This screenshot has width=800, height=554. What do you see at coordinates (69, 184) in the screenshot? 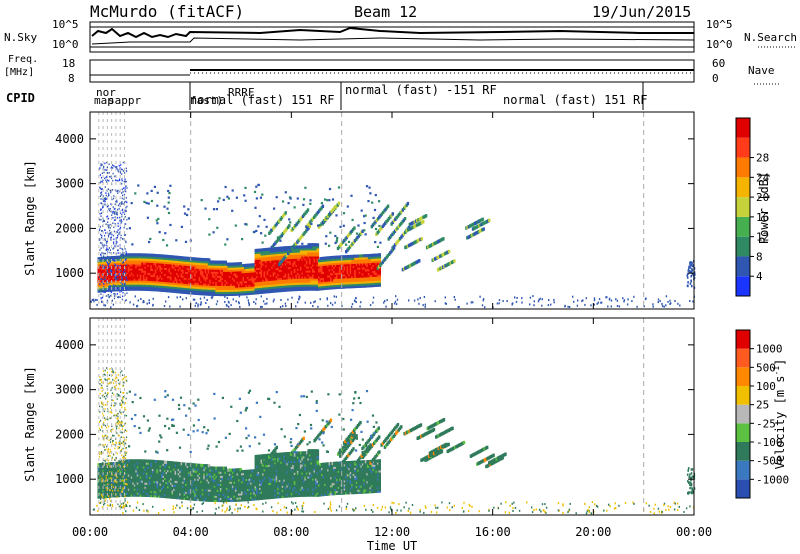
I see `power-y-tick-label: 3000` at bounding box center [69, 184].